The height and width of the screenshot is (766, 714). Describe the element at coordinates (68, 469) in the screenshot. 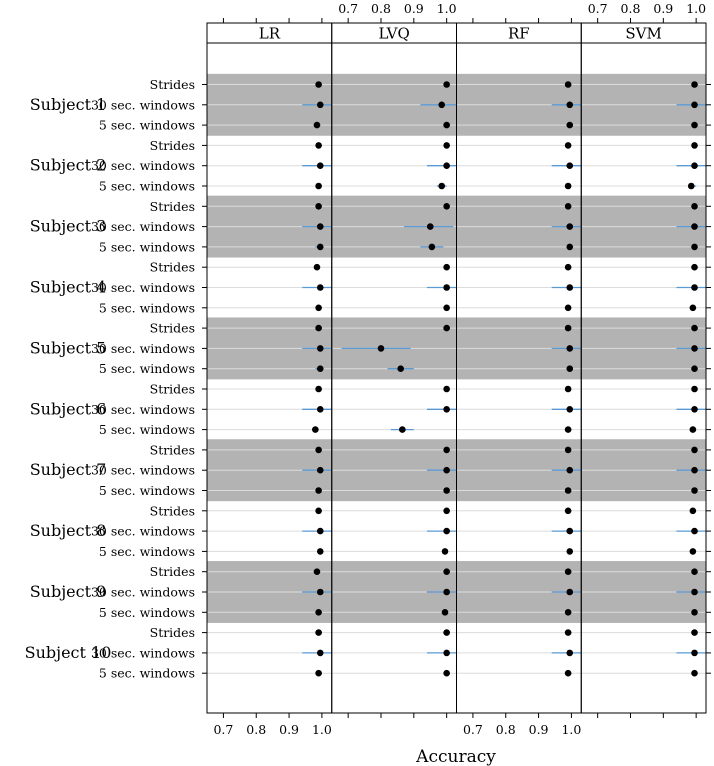

I see `subject-label: Subject 7` at that location.